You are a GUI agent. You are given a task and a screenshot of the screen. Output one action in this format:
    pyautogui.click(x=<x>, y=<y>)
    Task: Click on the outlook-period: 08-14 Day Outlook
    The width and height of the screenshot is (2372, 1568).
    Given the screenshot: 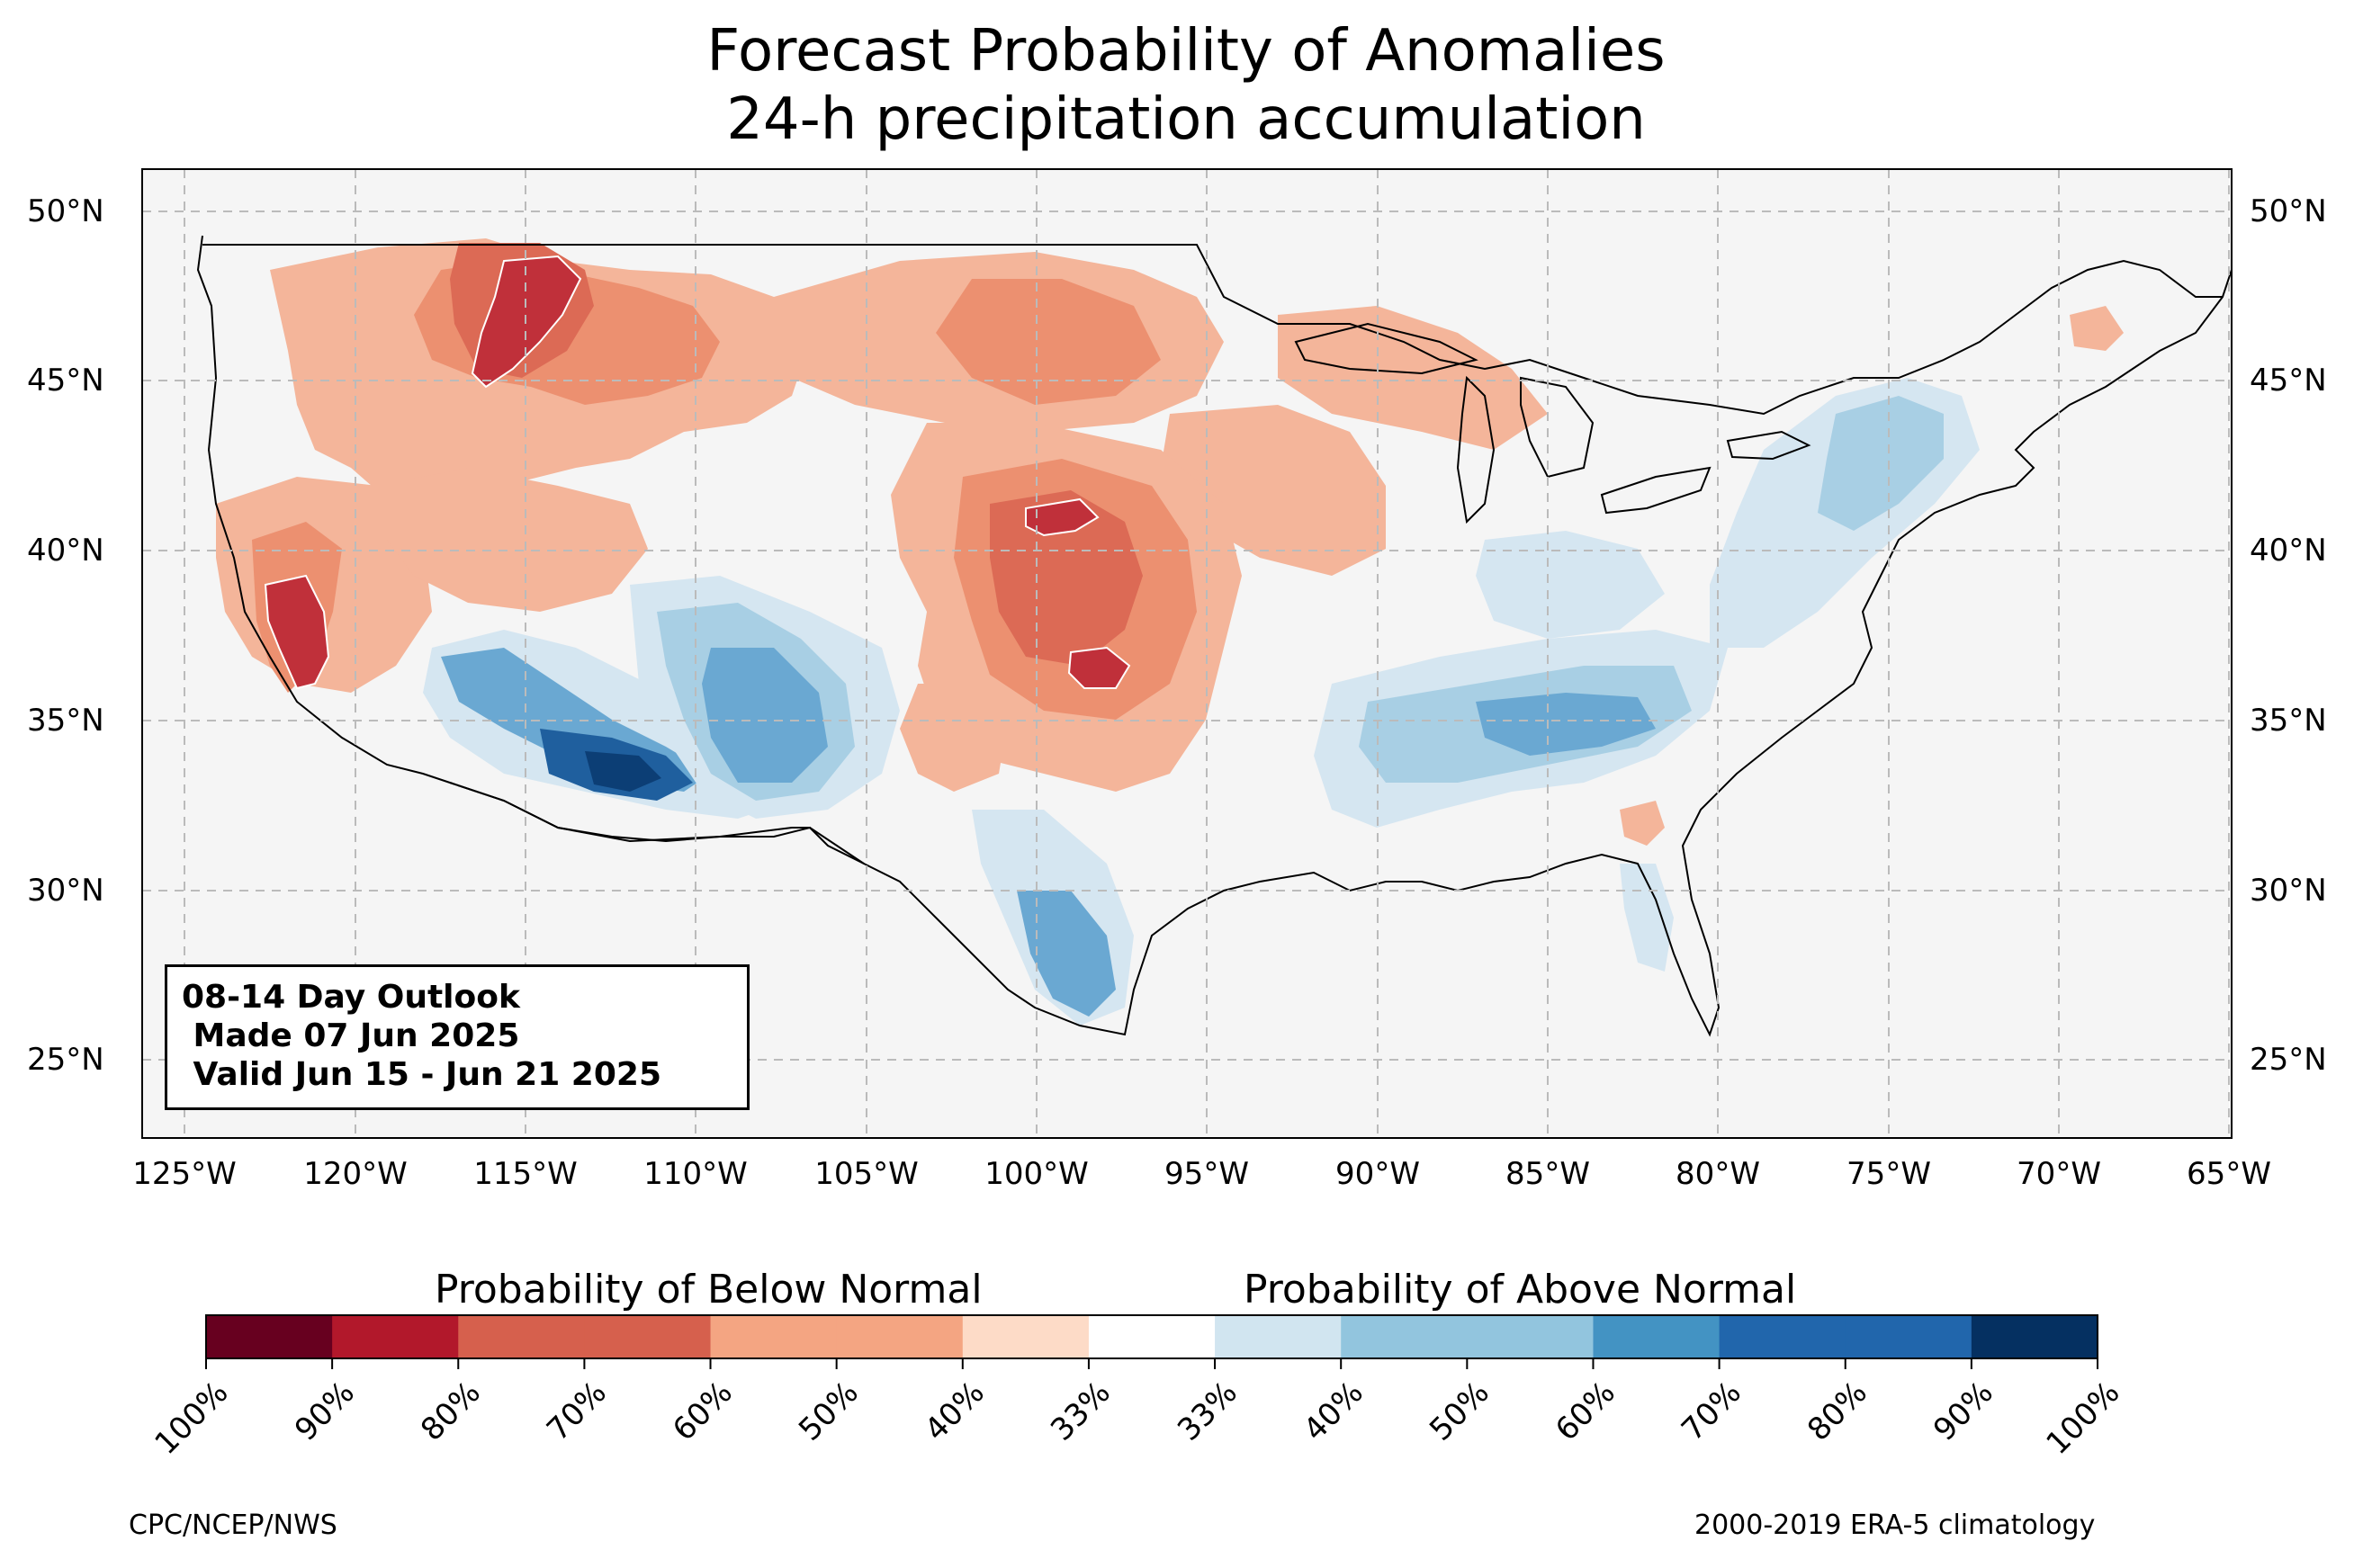 What is the action you would take?
    pyautogui.click(x=351, y=997)
    